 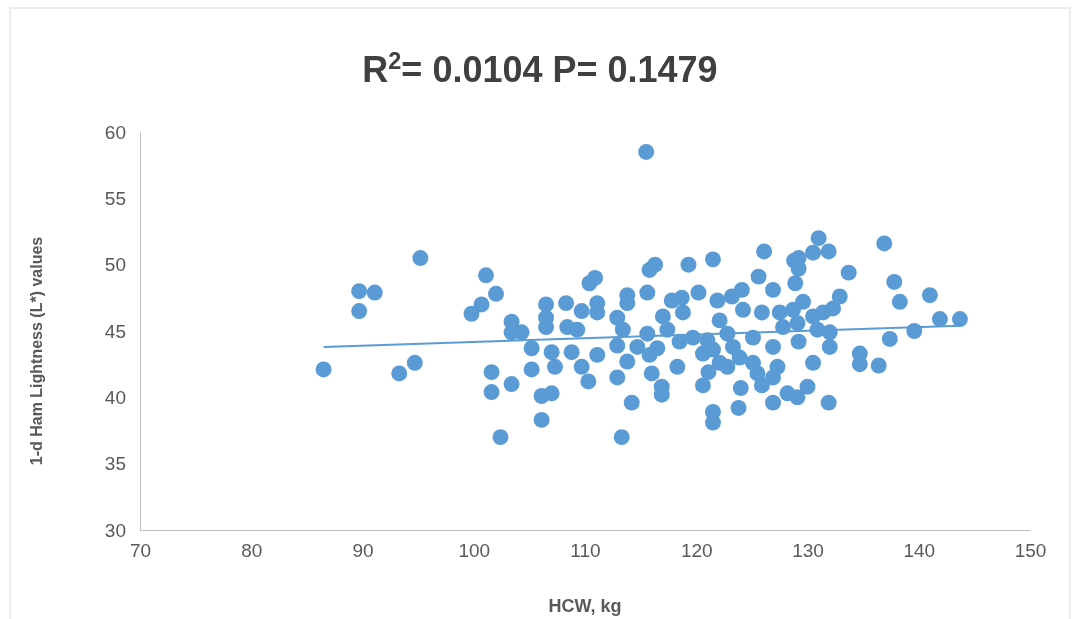 I want to click on y-tick-label: 60, so click(x=115, y=132).